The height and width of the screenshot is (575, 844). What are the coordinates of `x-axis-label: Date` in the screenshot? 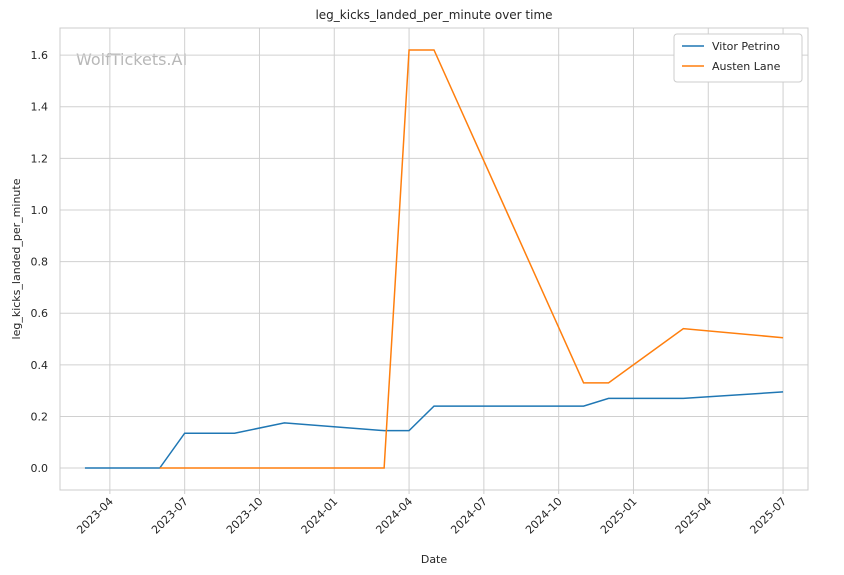 It's located at (434, 559).